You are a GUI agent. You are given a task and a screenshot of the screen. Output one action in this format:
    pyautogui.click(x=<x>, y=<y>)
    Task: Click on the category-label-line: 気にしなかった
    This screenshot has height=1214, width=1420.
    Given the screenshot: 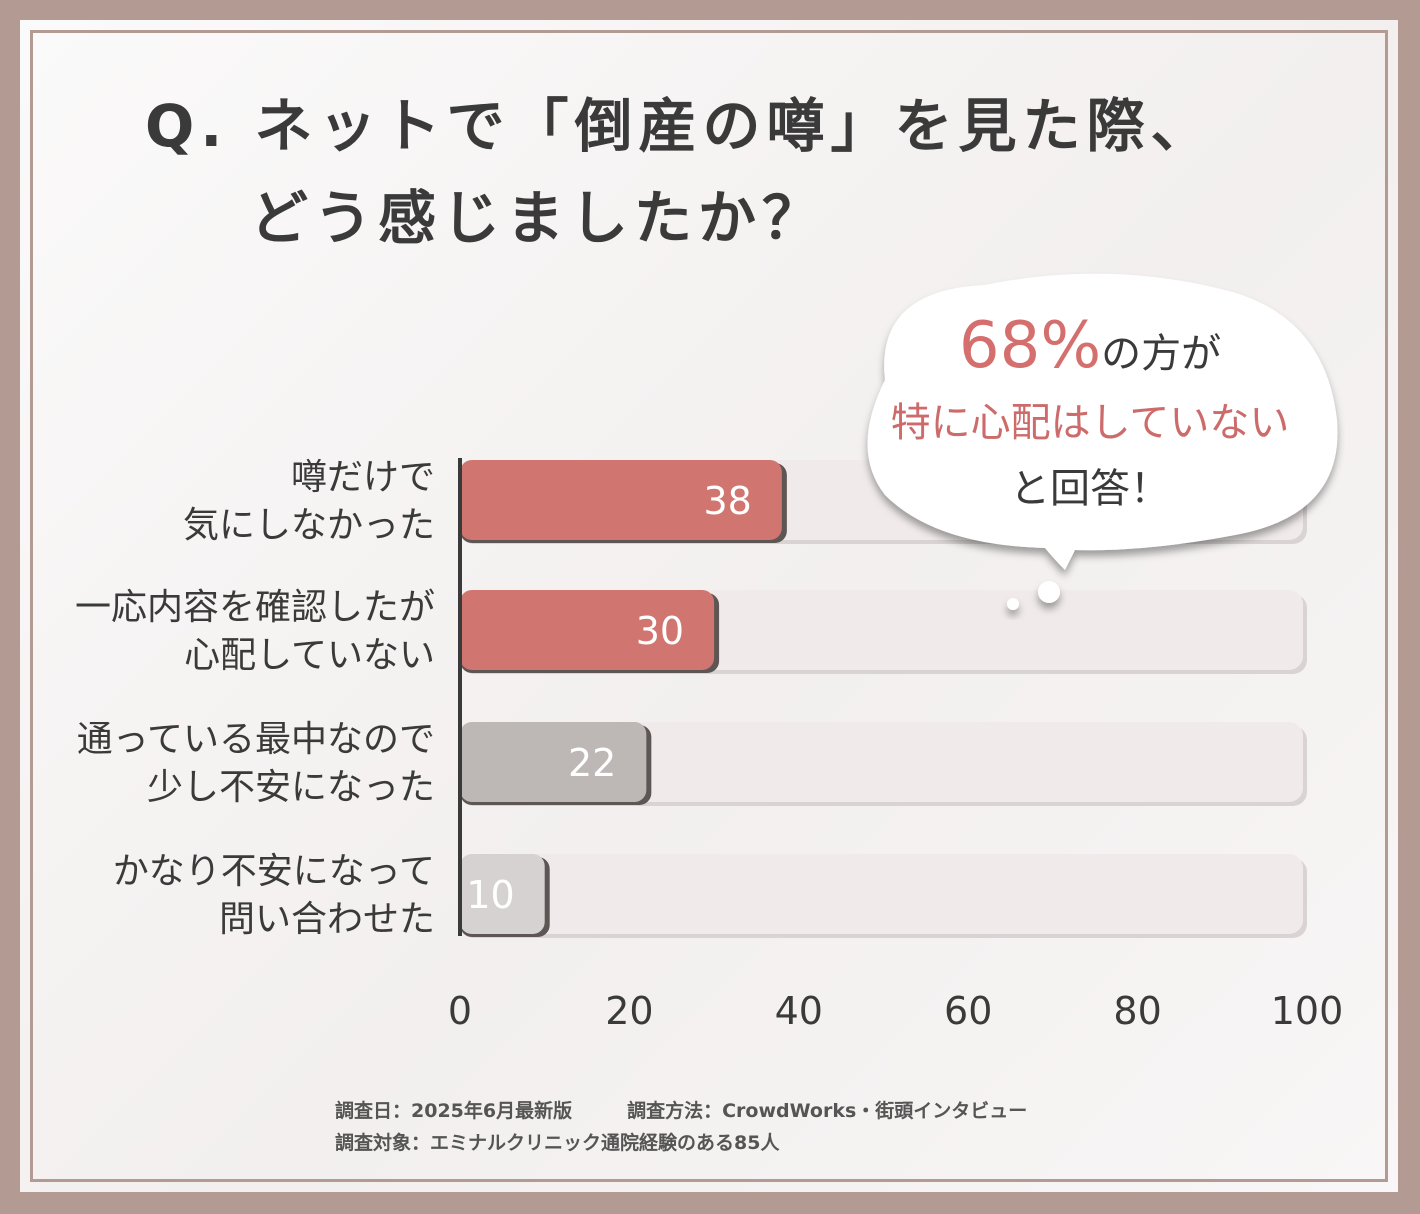 What is the action you would take?
    pyautogui.click(x=308, y=525)
    